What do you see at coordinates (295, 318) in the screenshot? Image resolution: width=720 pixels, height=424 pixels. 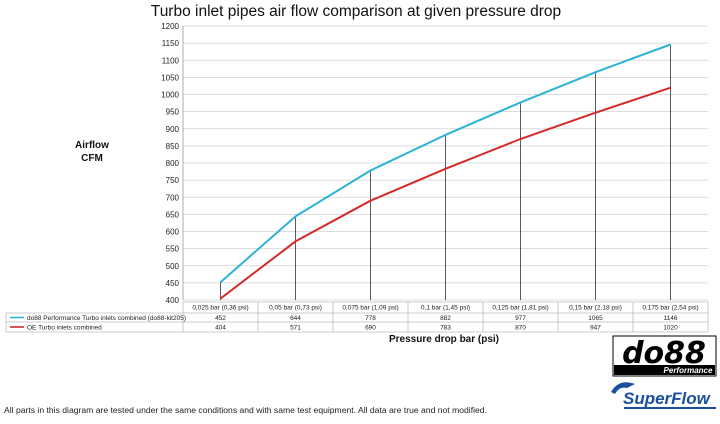 I see `data-label: 644` at bounding box center [295, 318].